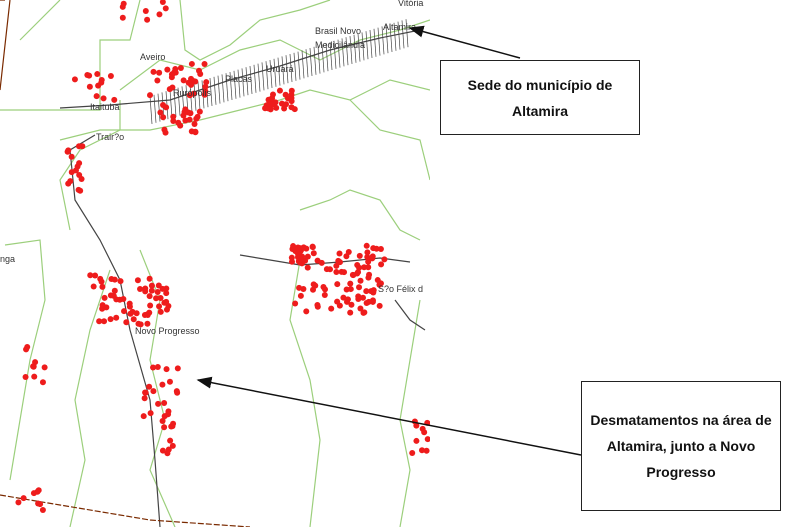  I want to click on place-label: Itaituba, so click(105, 107).